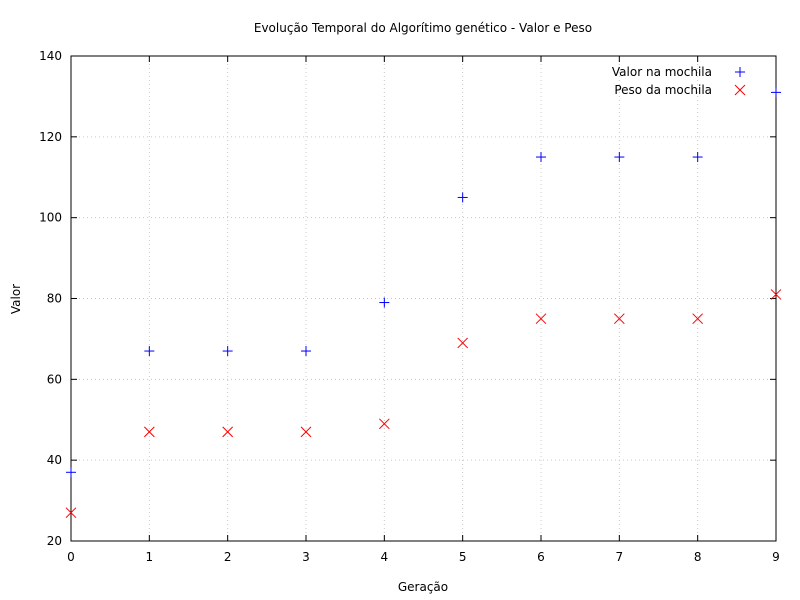 The height and width of the screenshot is (600, 800). Describe the element at coordinates (54, 541) in the screenshot. I see `y-tick-label: 20` at that location.